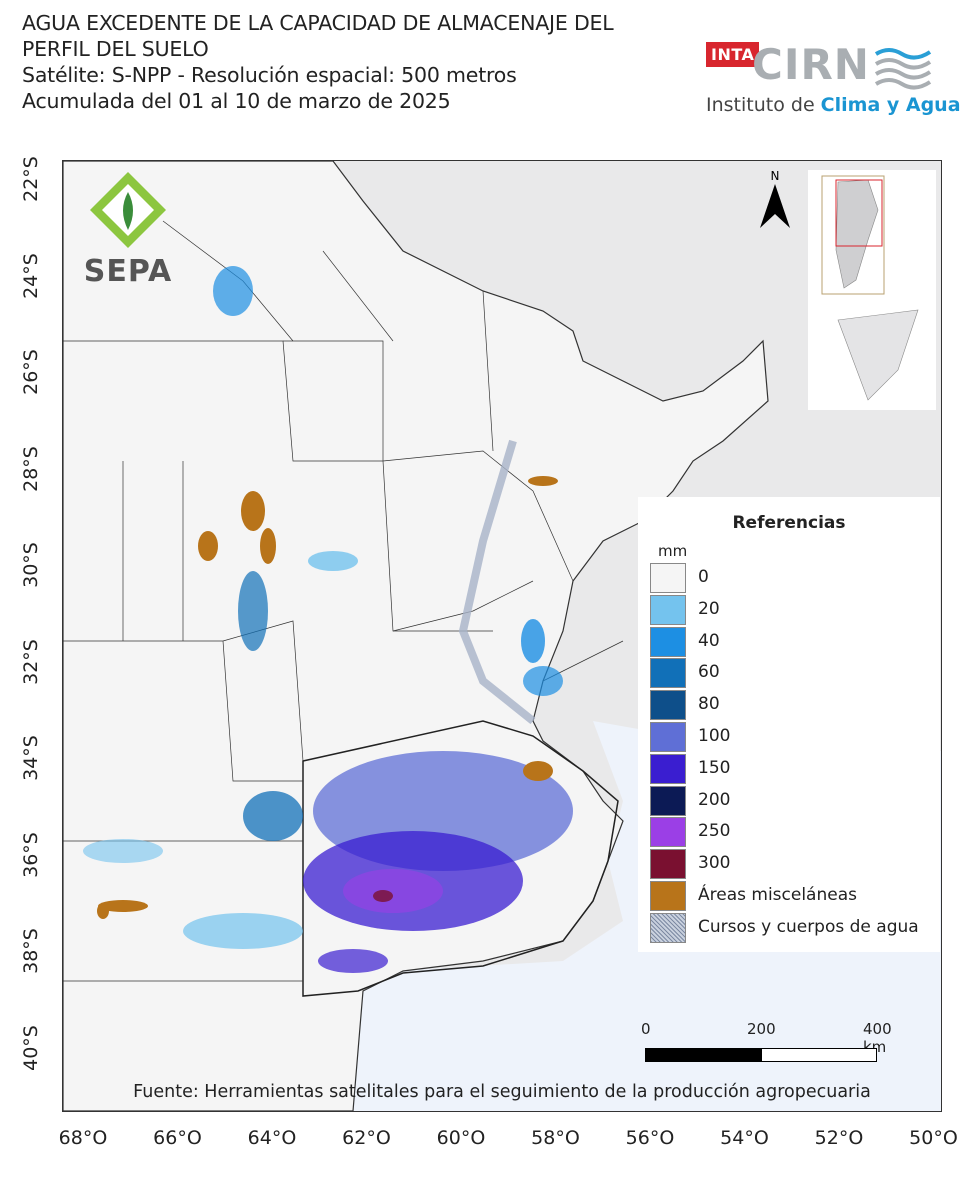 The width and height of the screenshot is (975, 1200). Describe the element at coordinates (31, 951) in the screenshot. I see `lat-tick-label: 38°S` at that location.